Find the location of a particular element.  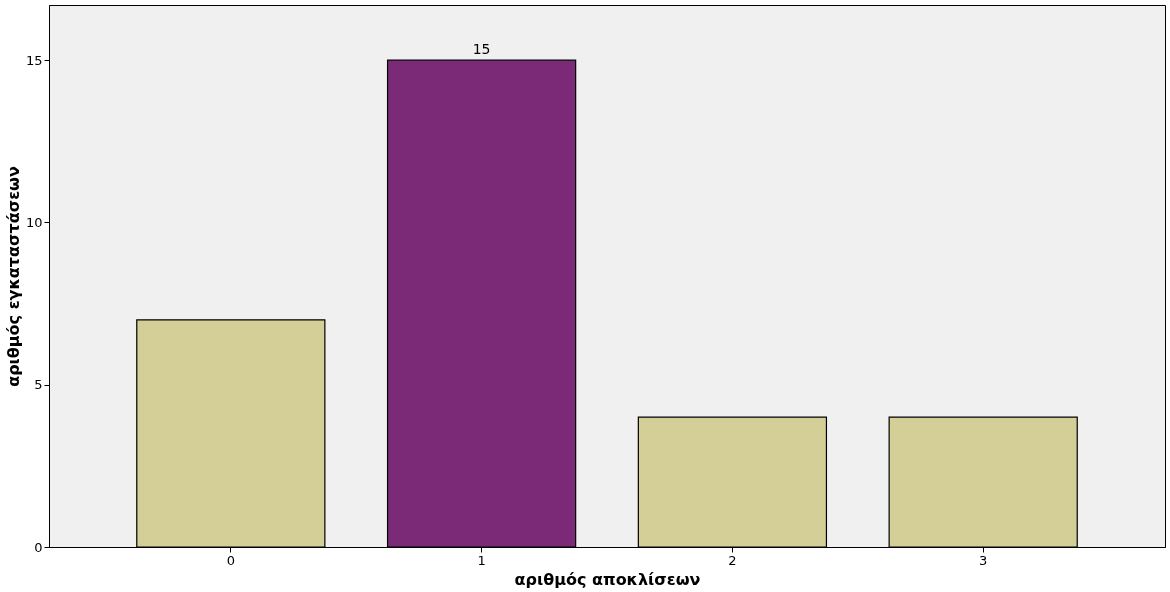

x-tick-label: 1 is located at coordinates (481, 560).